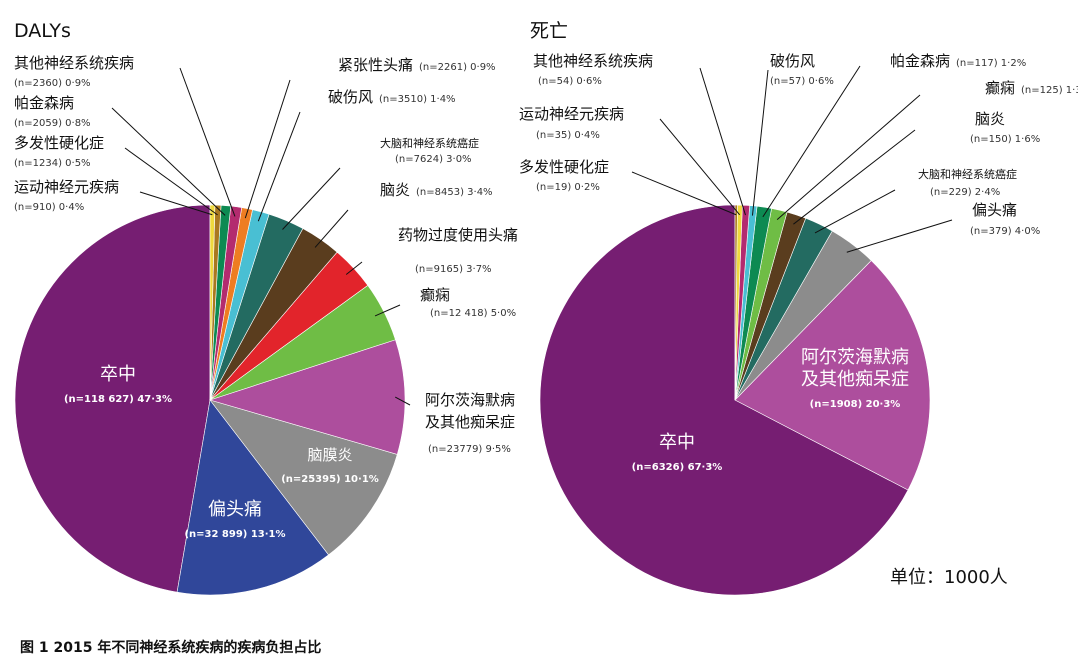 This screenshot has height=672, width=1078. I want to click on unit-label: 单位：1000人, so click(949, 577).